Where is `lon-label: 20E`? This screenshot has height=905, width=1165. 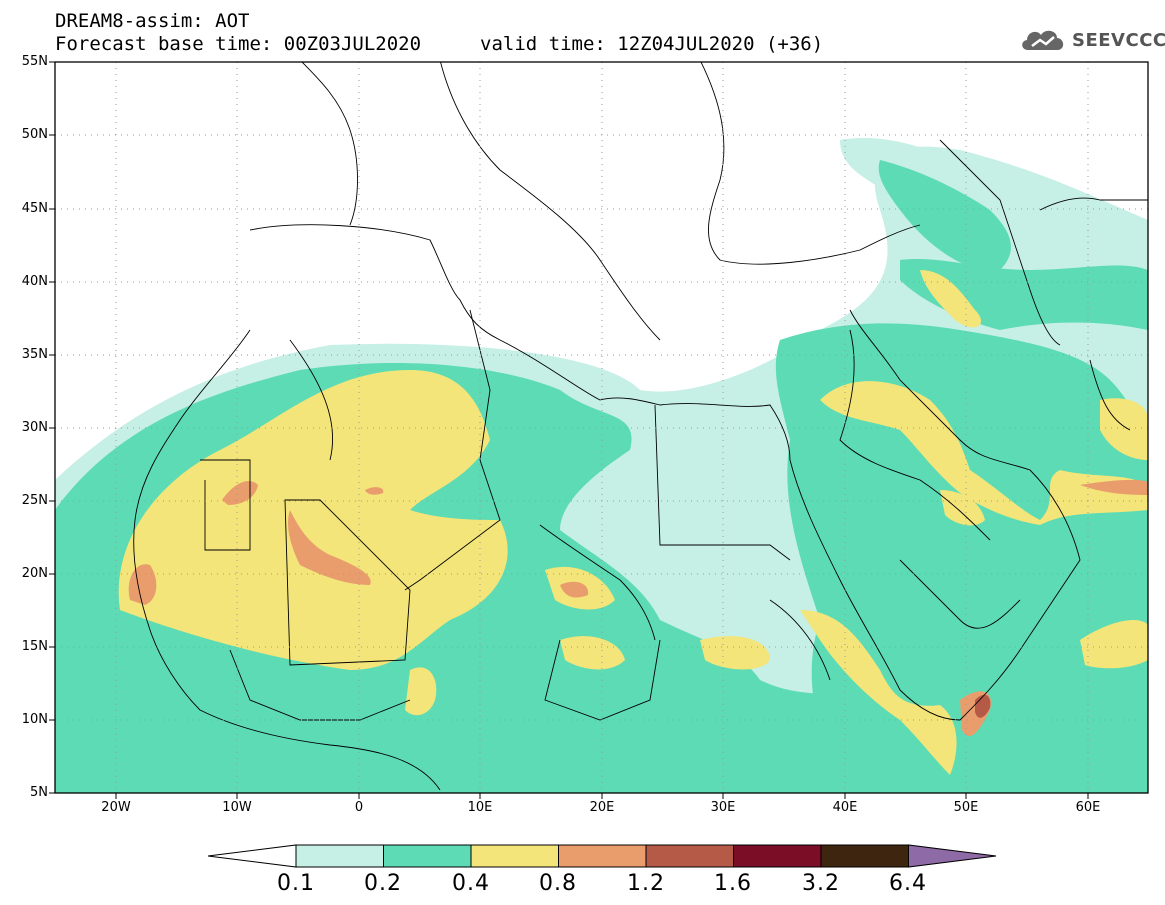
lon-label: 20E is located at coordinates (602, 807).